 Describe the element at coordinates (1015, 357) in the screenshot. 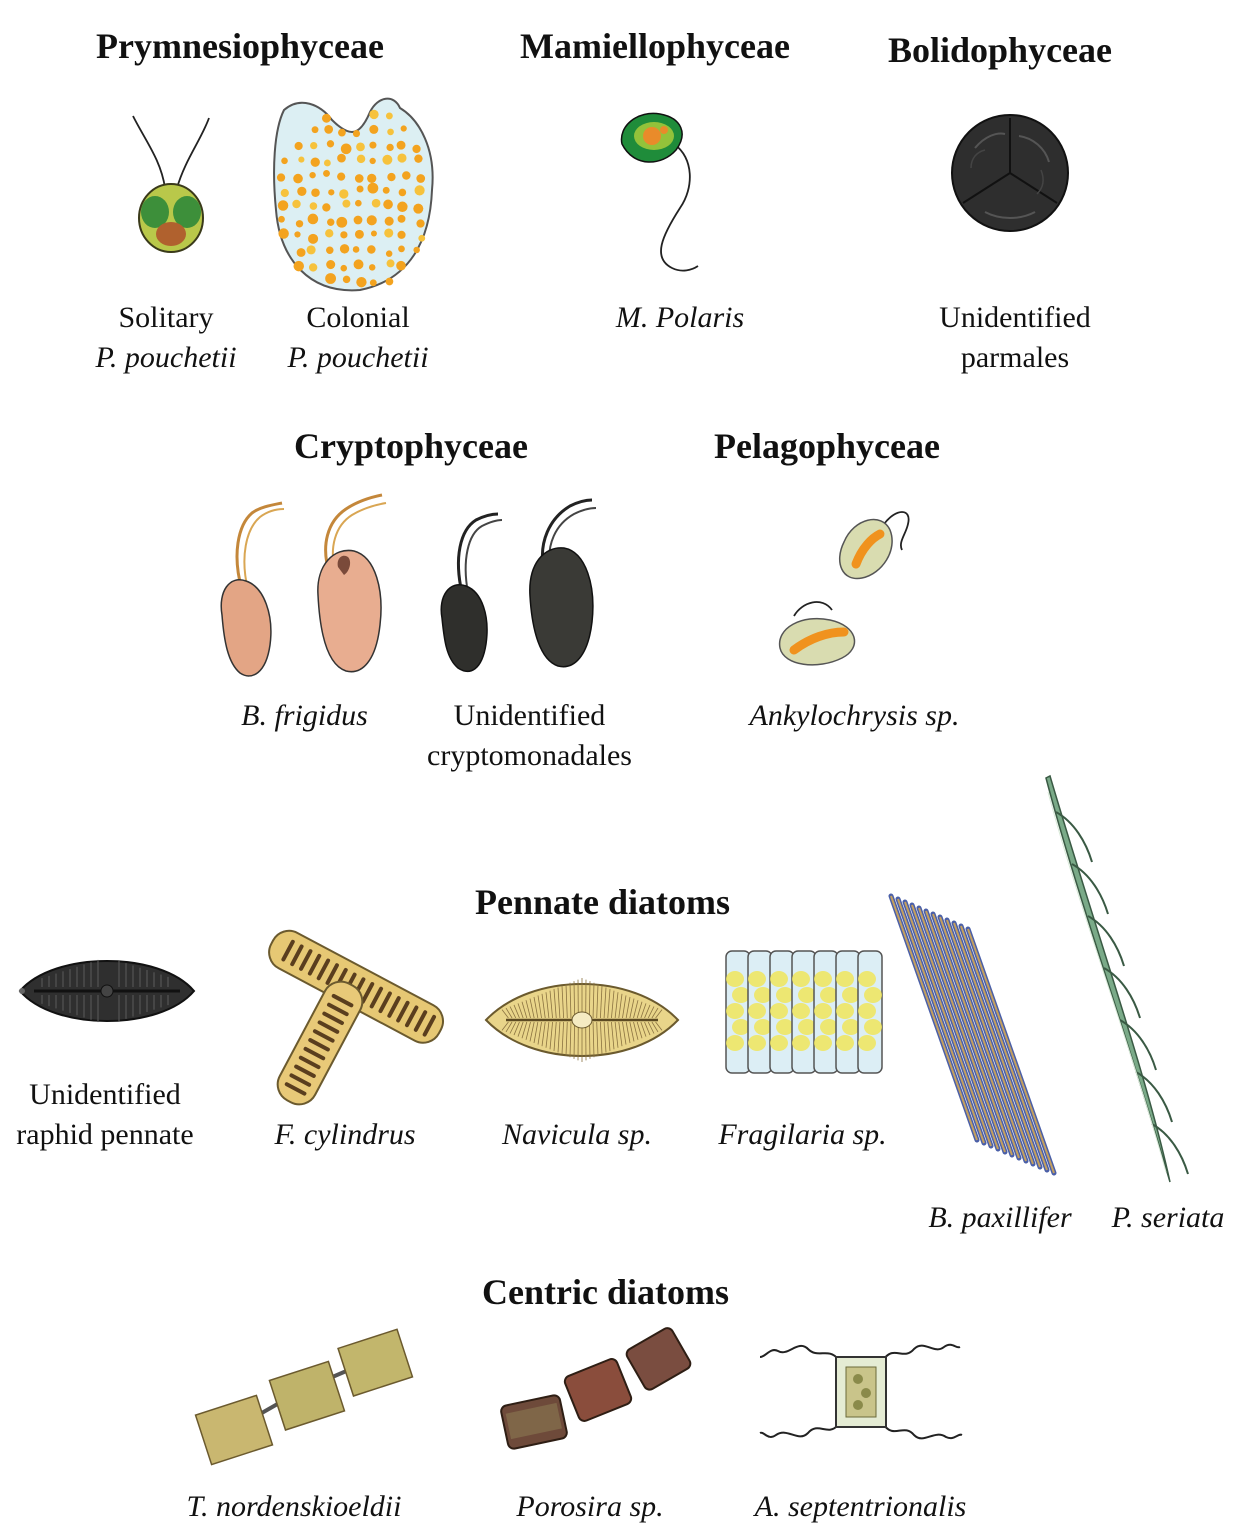

I see `label-parmales-line2: parmales` at that location.